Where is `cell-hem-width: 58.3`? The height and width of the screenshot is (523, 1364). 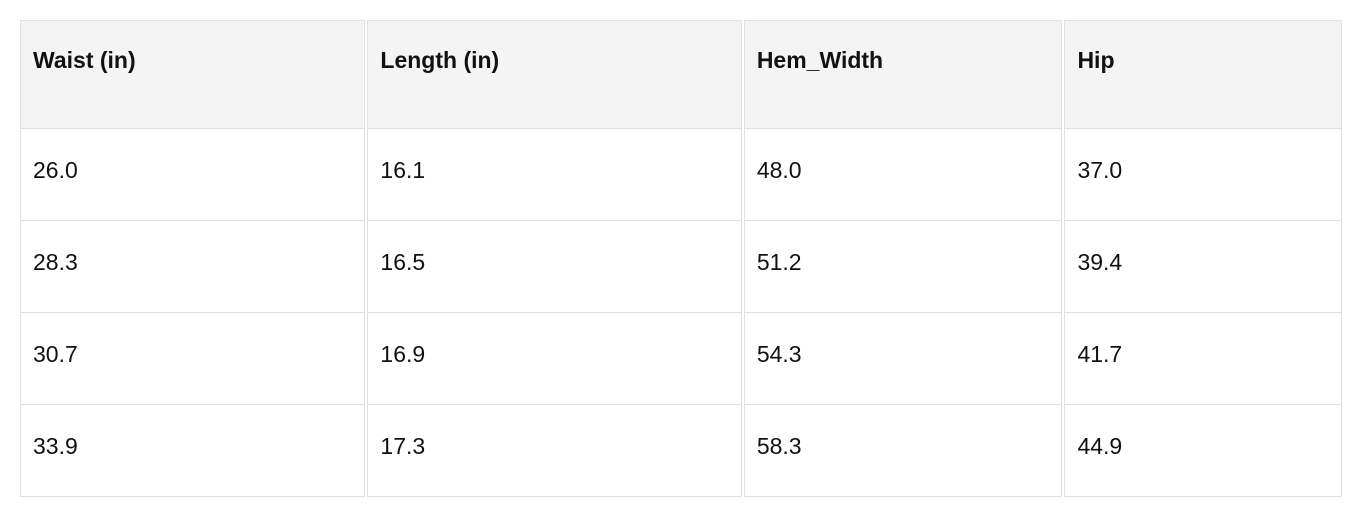
cell-hem-width: 58.3 is located at coordinates (903, 451).